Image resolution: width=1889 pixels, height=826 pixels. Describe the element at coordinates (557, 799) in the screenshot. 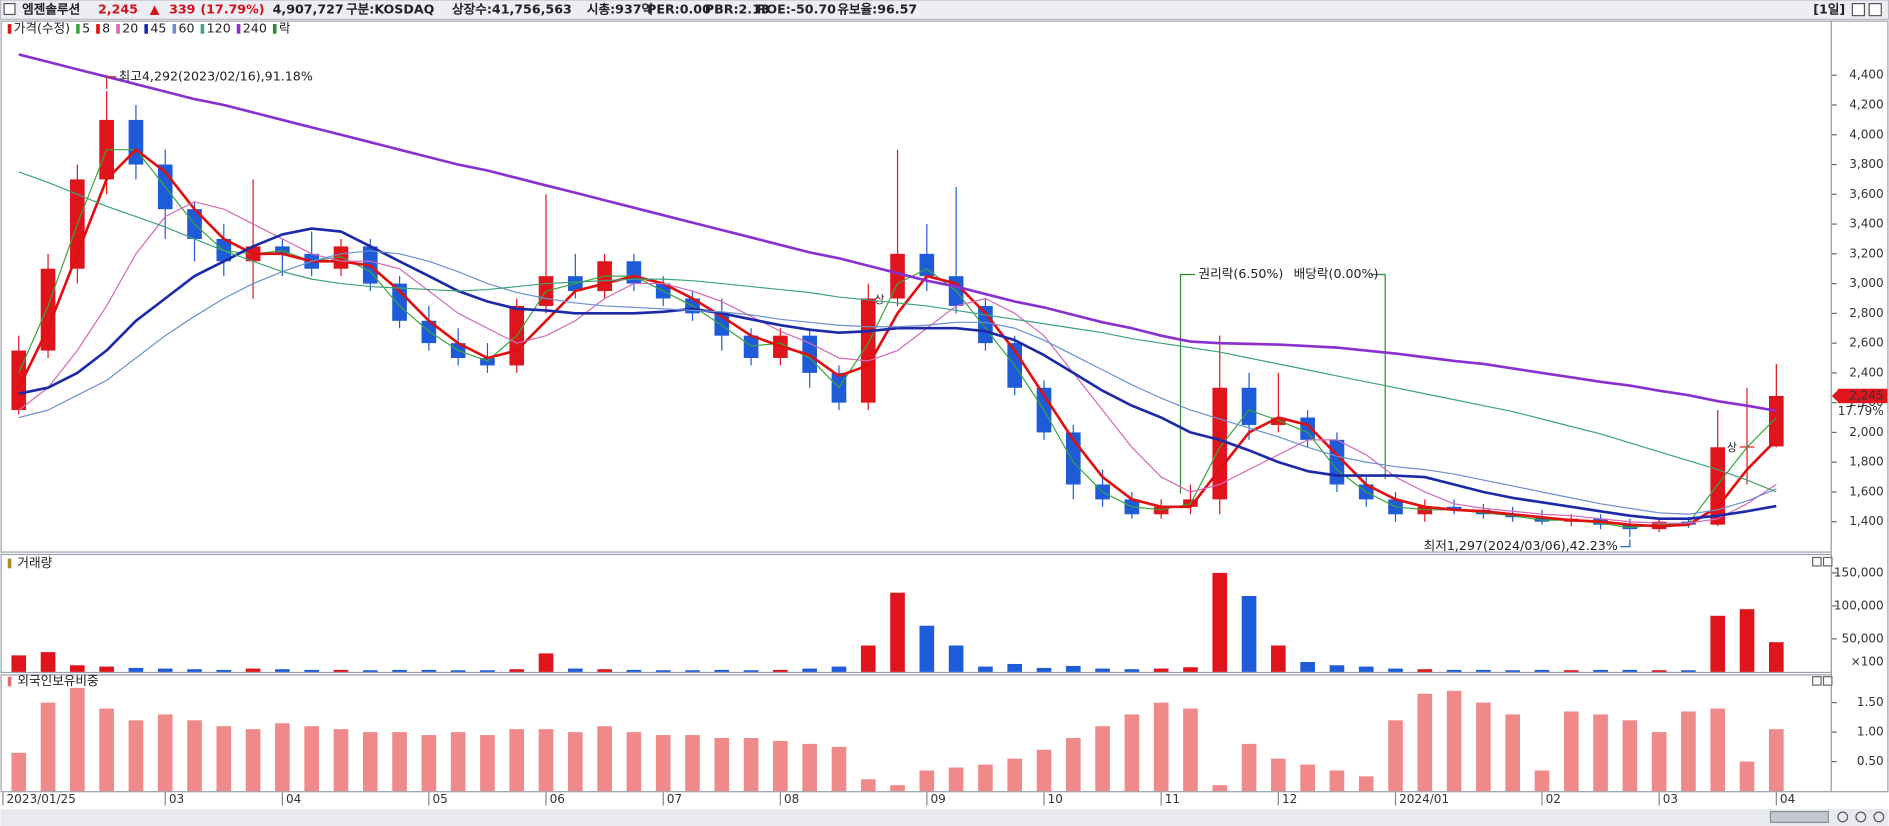

I see `x-tick-label: 06` at that location.